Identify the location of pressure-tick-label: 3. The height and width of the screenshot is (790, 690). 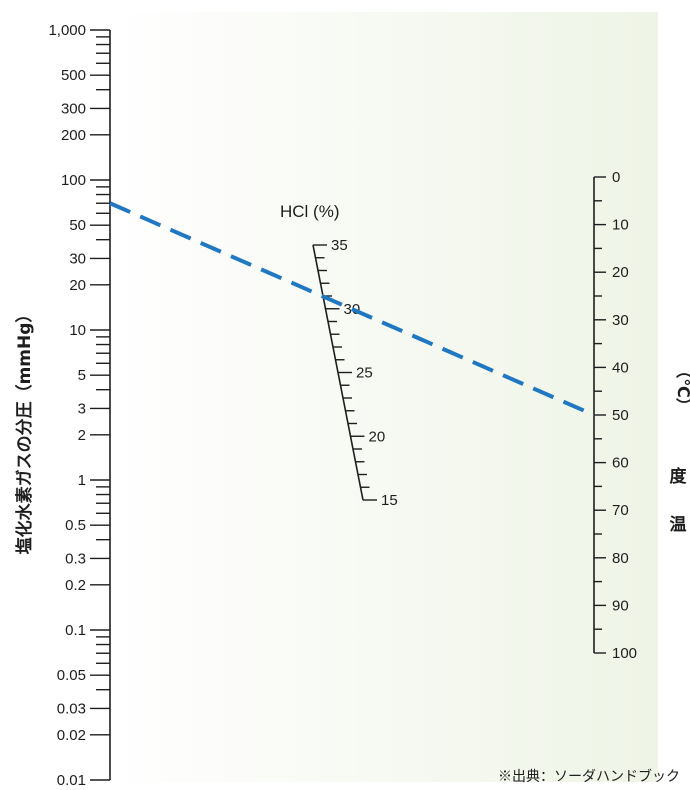
(82, 408).